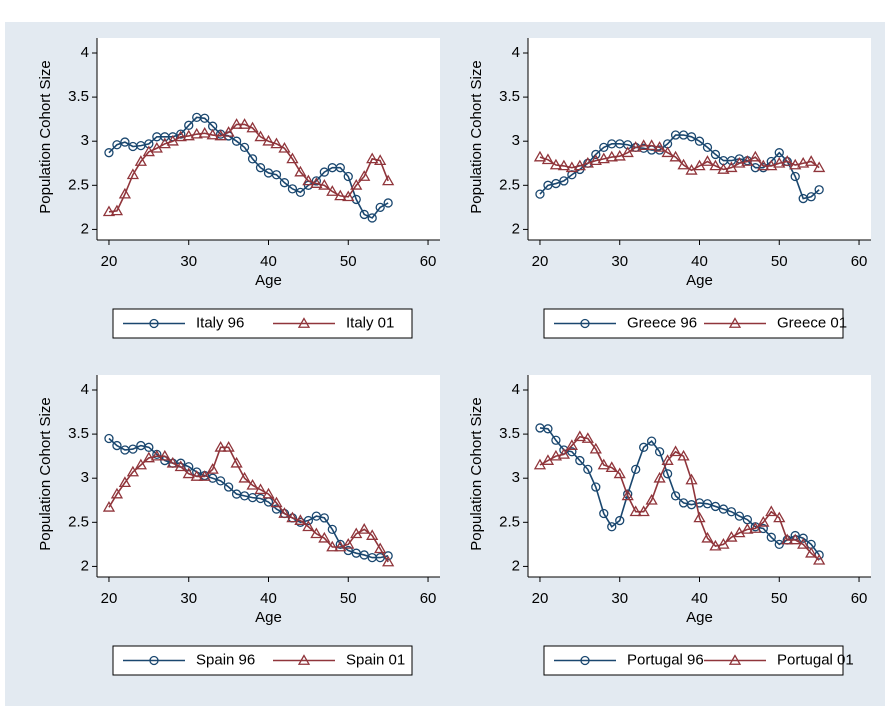 The image size is (892, 709). I want to click on x-axis-title: Age, so click(268, 280).